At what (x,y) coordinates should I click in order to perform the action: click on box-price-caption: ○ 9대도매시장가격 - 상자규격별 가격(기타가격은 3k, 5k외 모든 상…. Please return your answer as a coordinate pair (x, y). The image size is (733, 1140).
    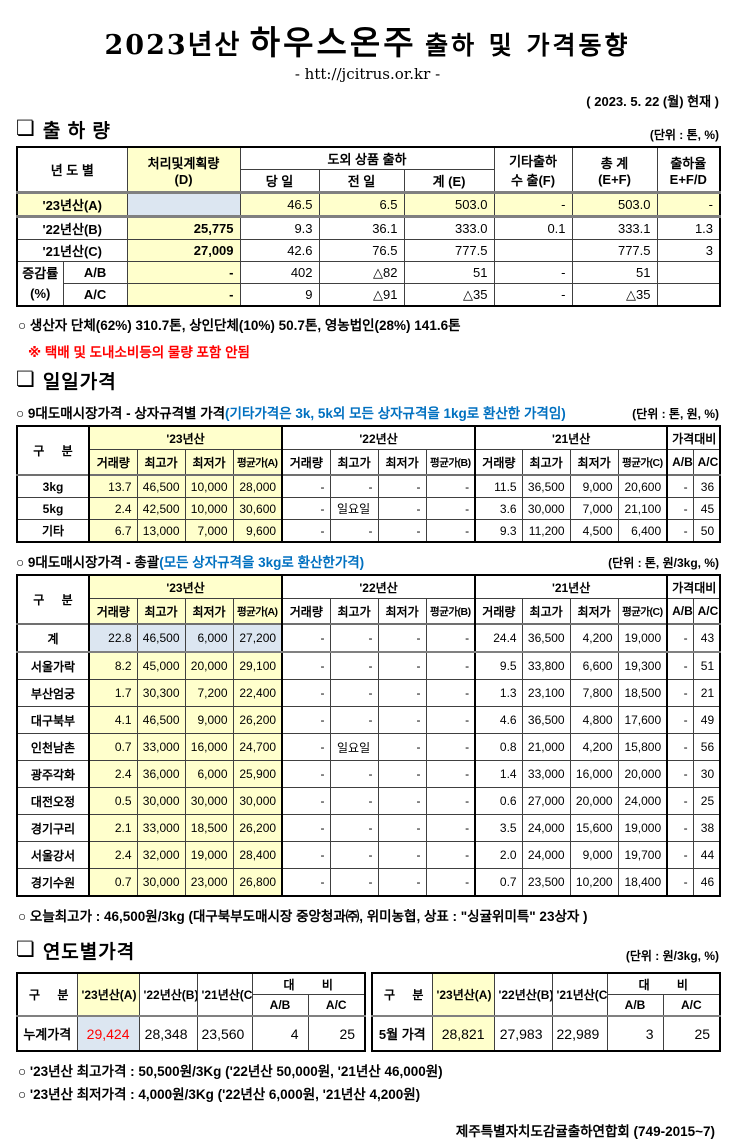
    Looking at the image, I should click on (367, 412).